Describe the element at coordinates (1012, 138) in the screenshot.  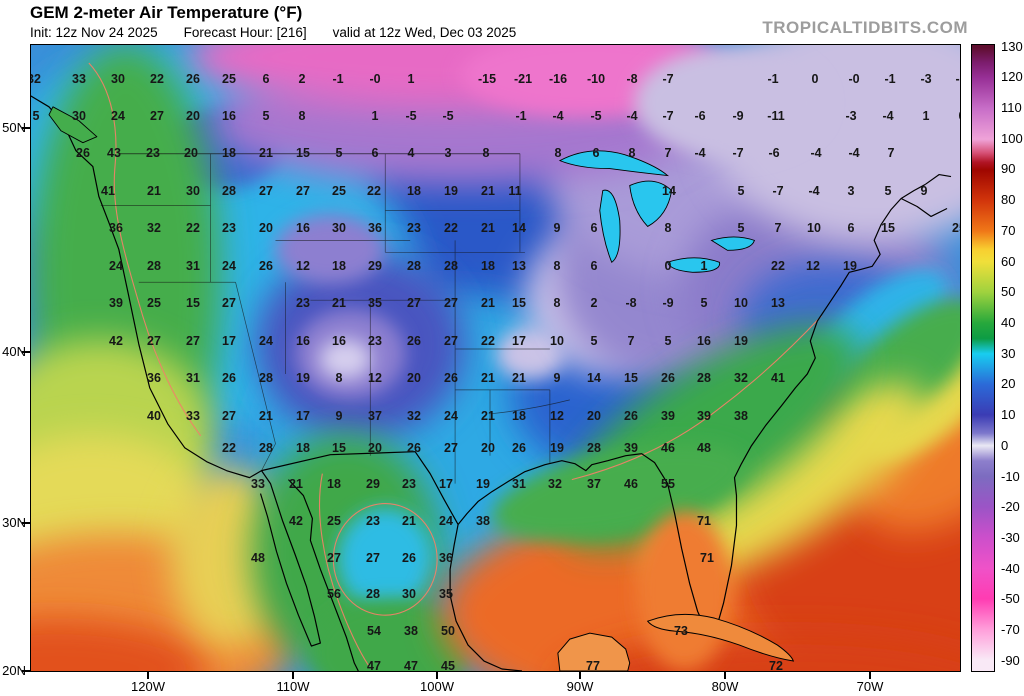
I see `colorbar-tick-label: 100` at that location.